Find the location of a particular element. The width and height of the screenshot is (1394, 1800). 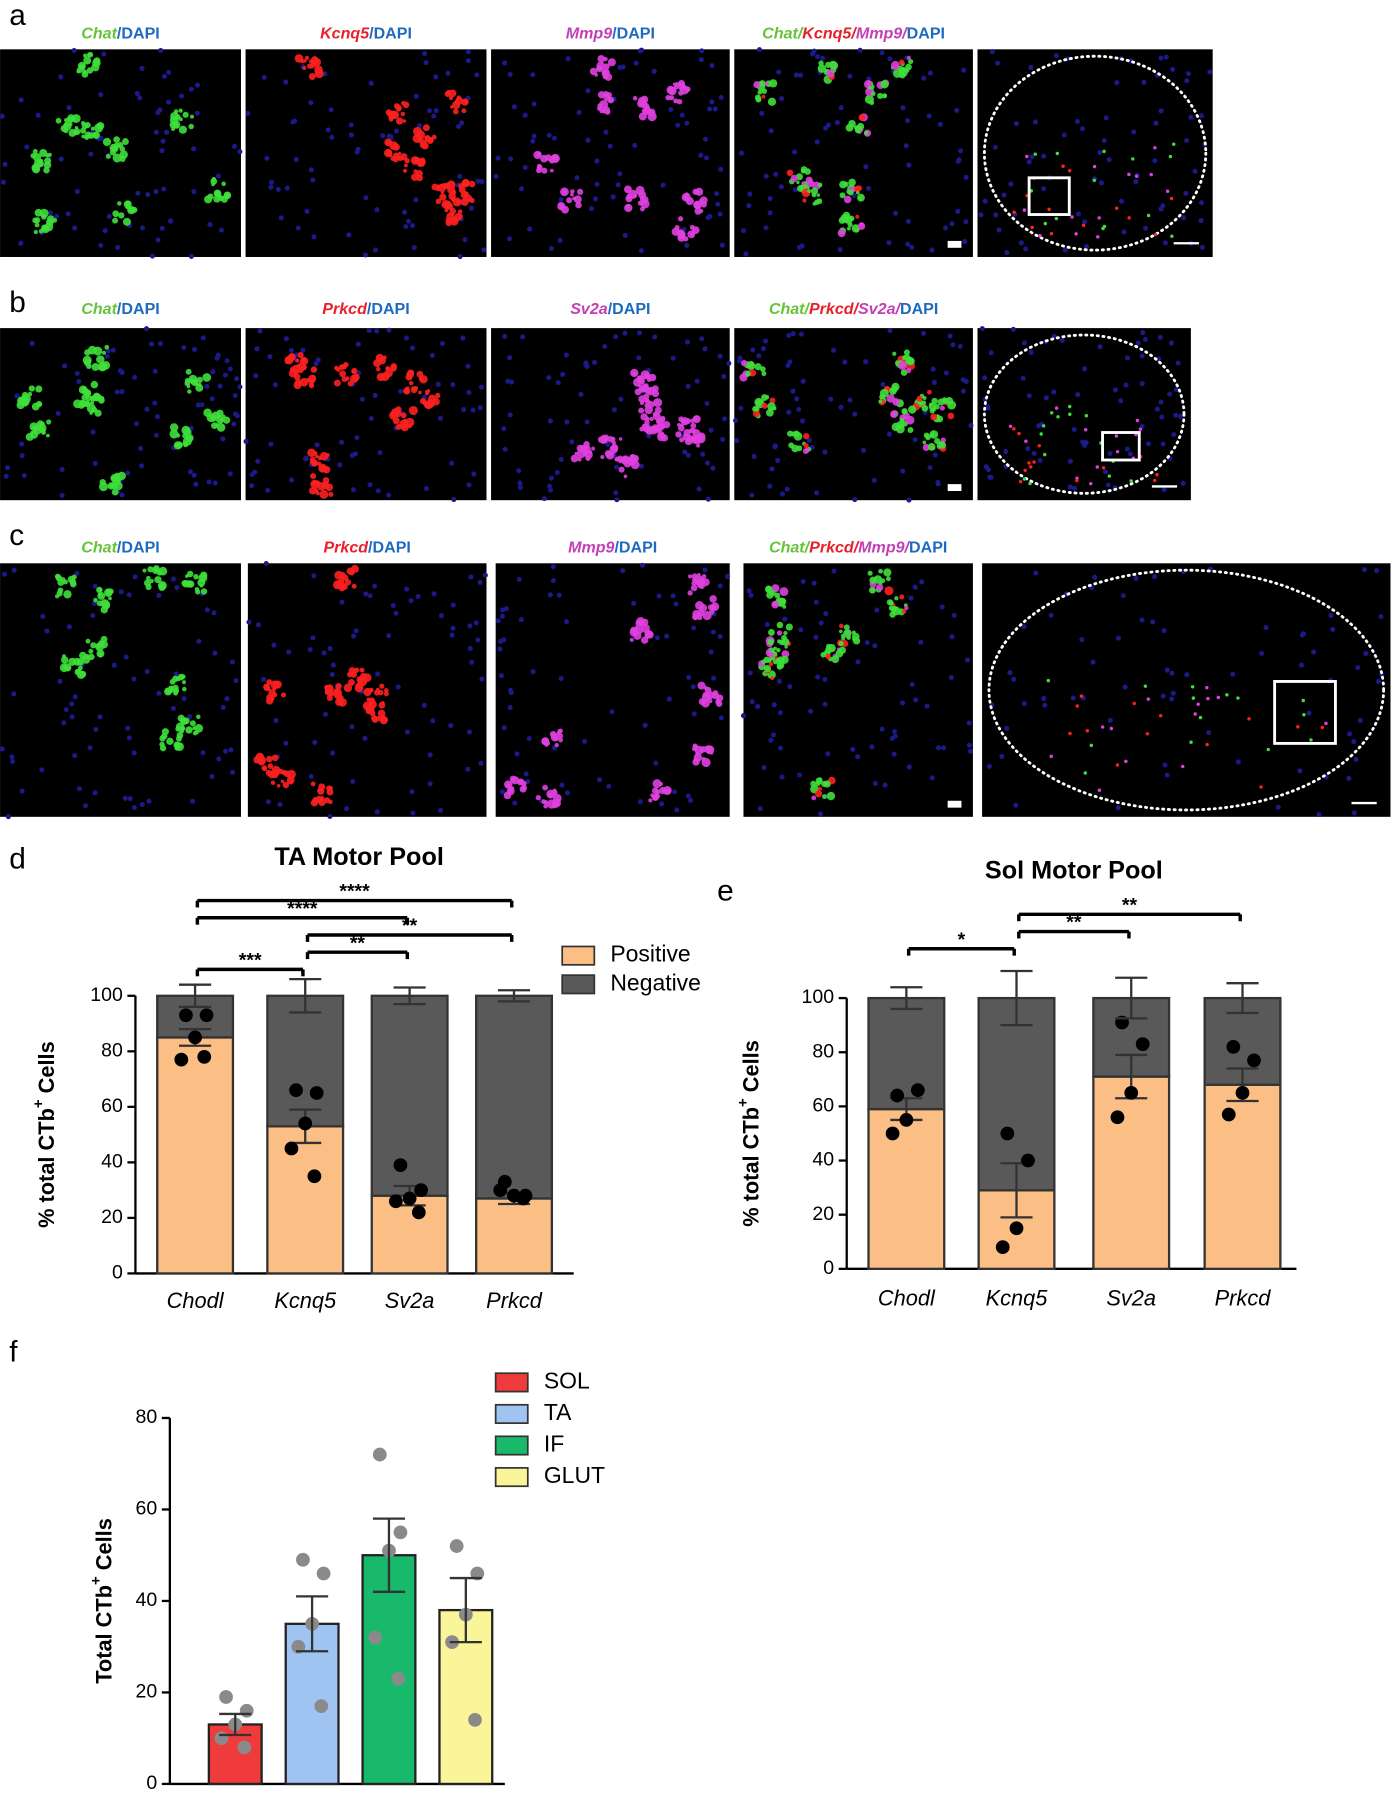

y-tick-label: 60 is located at coordinates (112, 1106).